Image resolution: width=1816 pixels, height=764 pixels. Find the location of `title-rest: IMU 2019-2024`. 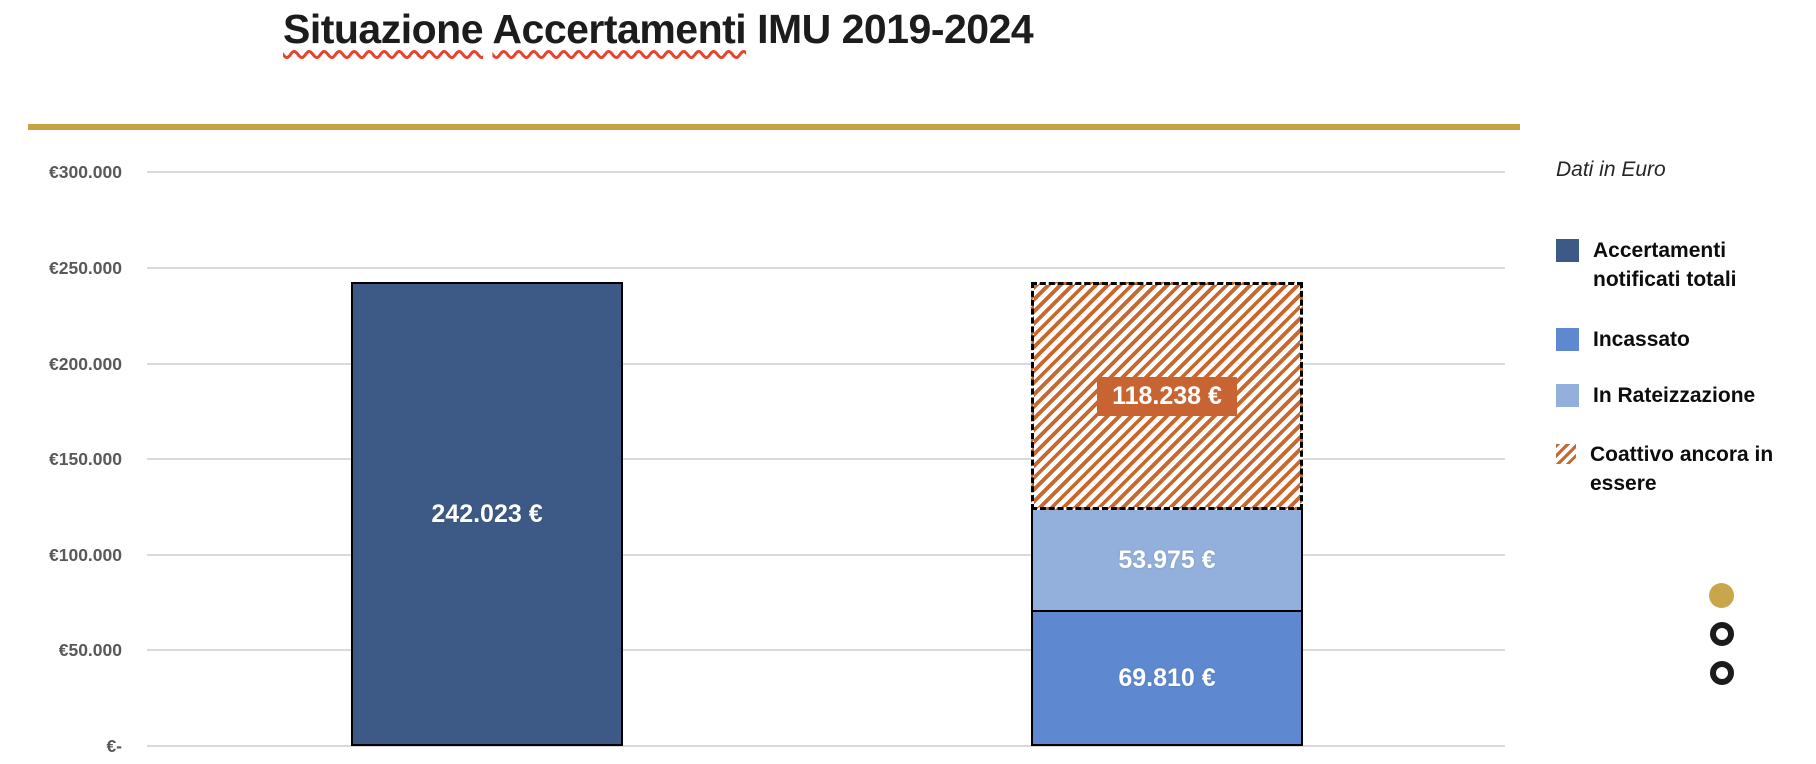

title-rest: IMU 2019-2024 is located at coordinates (890, 29).